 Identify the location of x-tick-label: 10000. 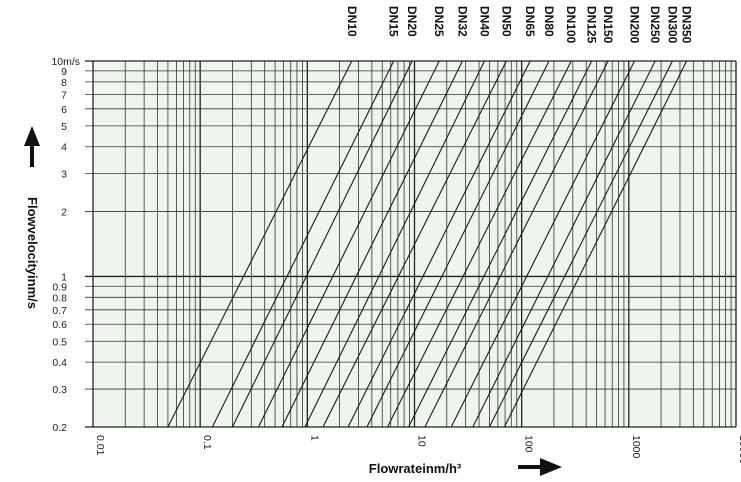
(739, 449).